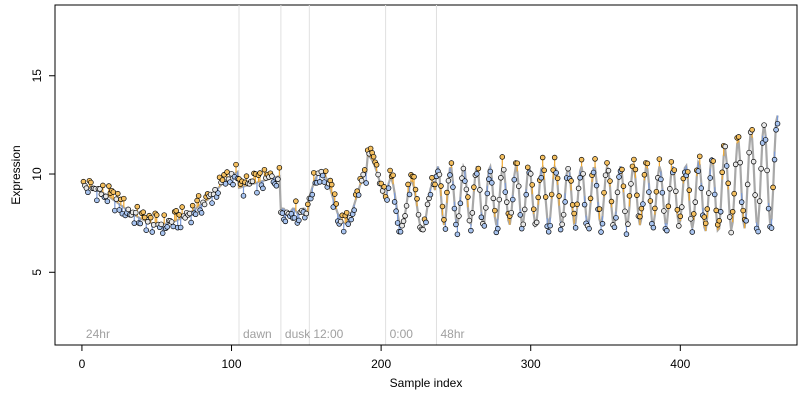 The height and width of the screenshot is (400, 800). I want to click on x-tick-label: 200, so click(381, 364).